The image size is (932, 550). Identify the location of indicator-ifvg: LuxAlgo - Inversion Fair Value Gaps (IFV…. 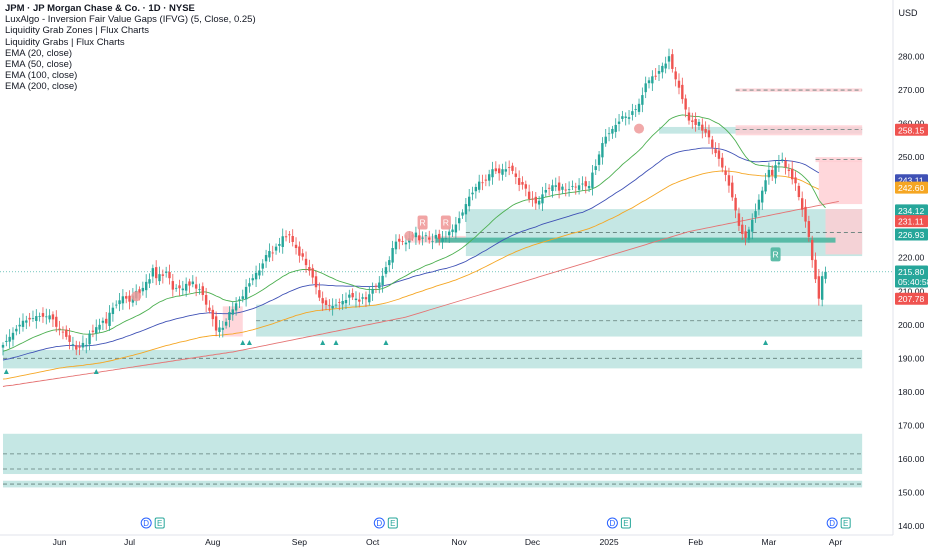
(130, 20).